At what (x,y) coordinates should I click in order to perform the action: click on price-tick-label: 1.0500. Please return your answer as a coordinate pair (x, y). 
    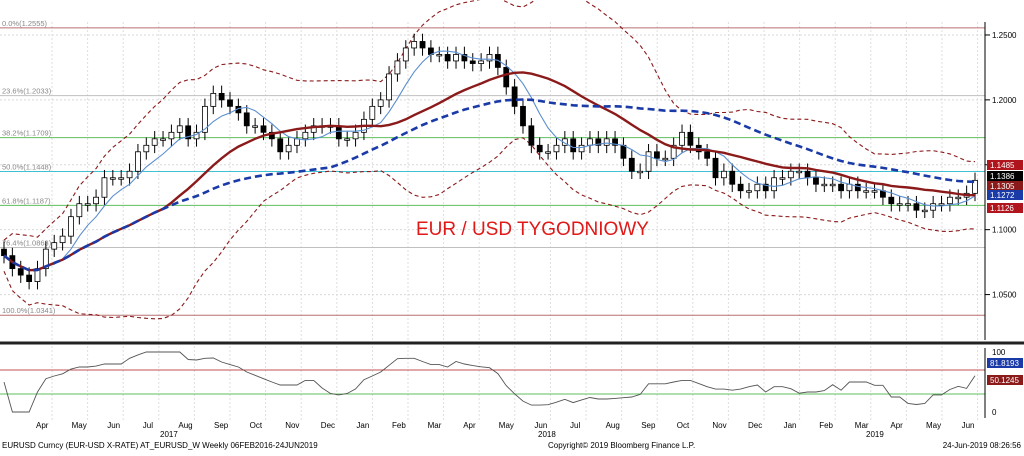
    Looking at the image, I should click on (1004, 295).